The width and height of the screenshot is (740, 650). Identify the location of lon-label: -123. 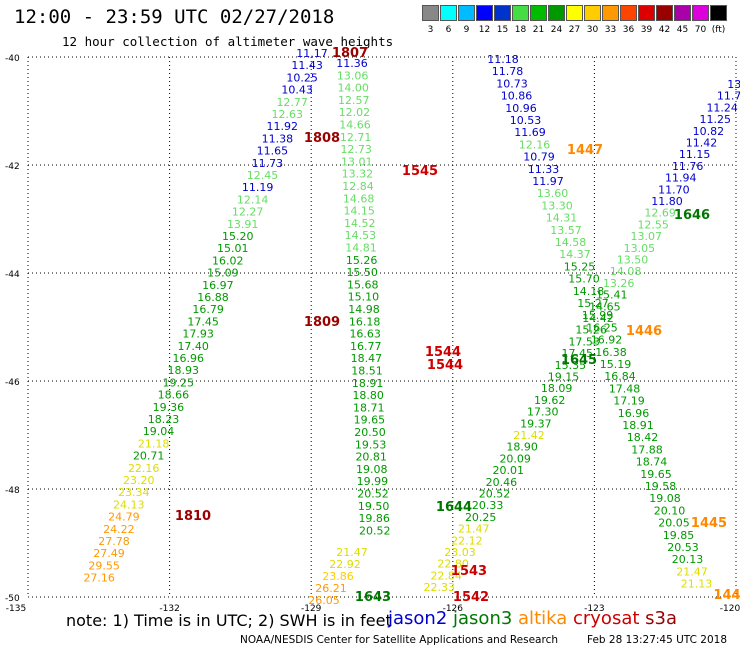
(594, 609).